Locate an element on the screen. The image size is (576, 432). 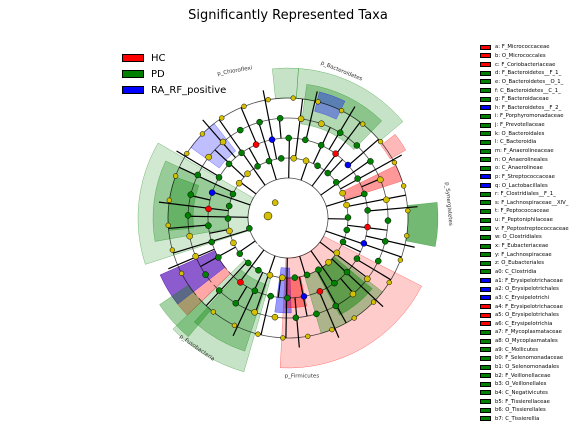
taxa-key-label: b0: F_Selenomonadaceae is located at coordinates (529, 358).